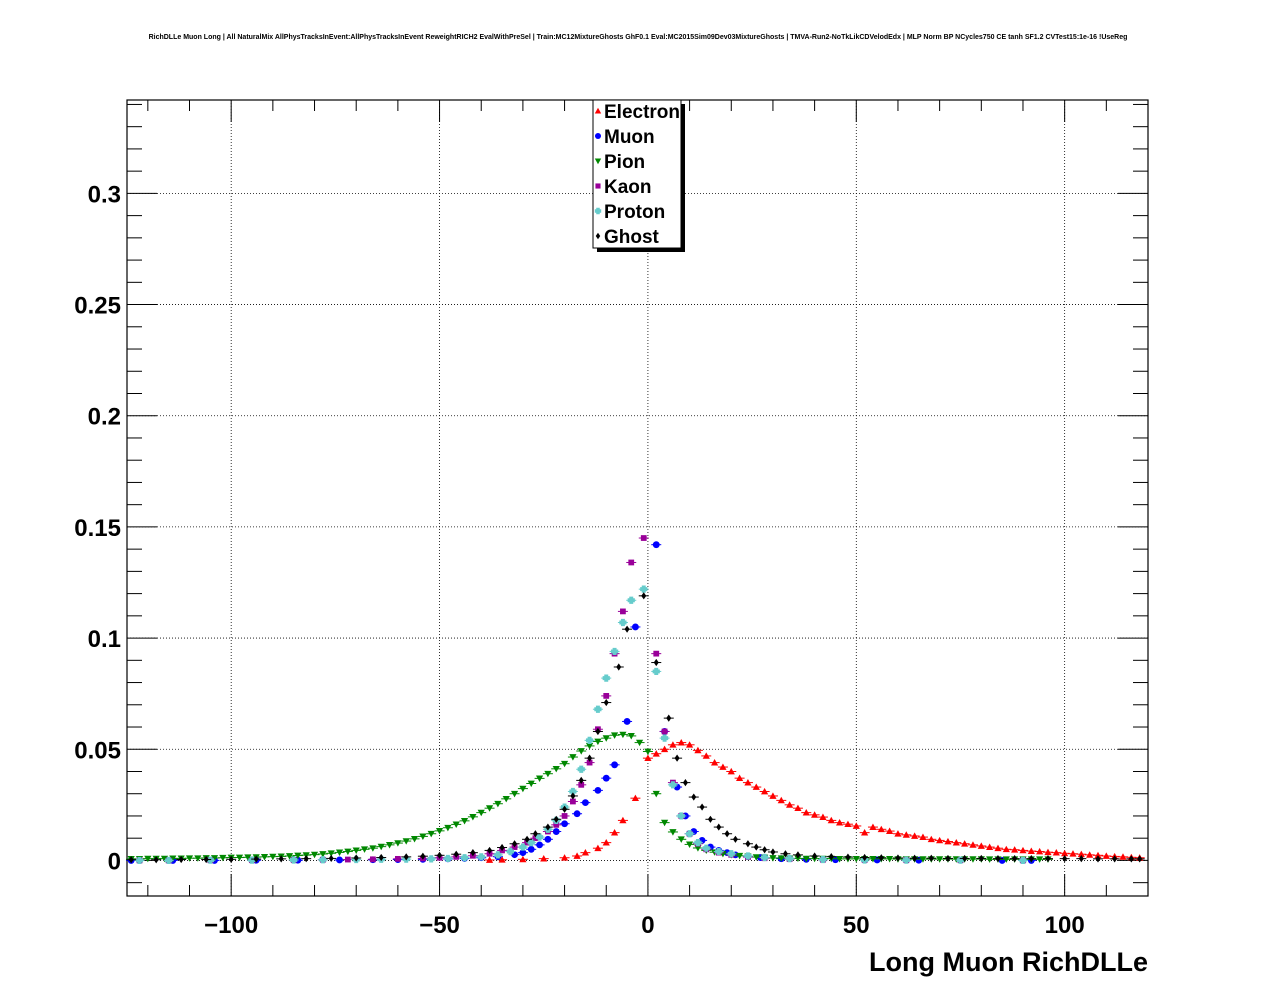 This screenshot has width=1276, height=996. Describe the element at coordinates (97, 528) in the screenshot. I see `y-tick-label: 0.15` at that location.